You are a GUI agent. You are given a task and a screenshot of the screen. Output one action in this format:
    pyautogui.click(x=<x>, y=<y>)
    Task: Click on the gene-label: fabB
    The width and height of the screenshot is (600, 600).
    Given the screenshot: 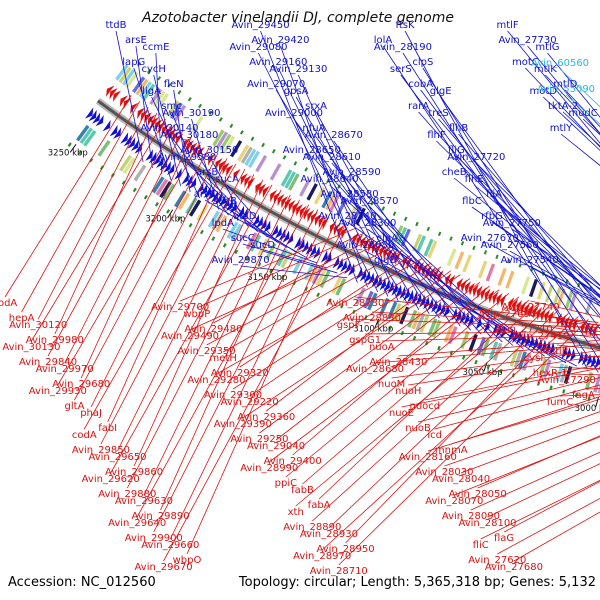 What is the action you would take?
    pyautogui.click(x=302, y=490)
    